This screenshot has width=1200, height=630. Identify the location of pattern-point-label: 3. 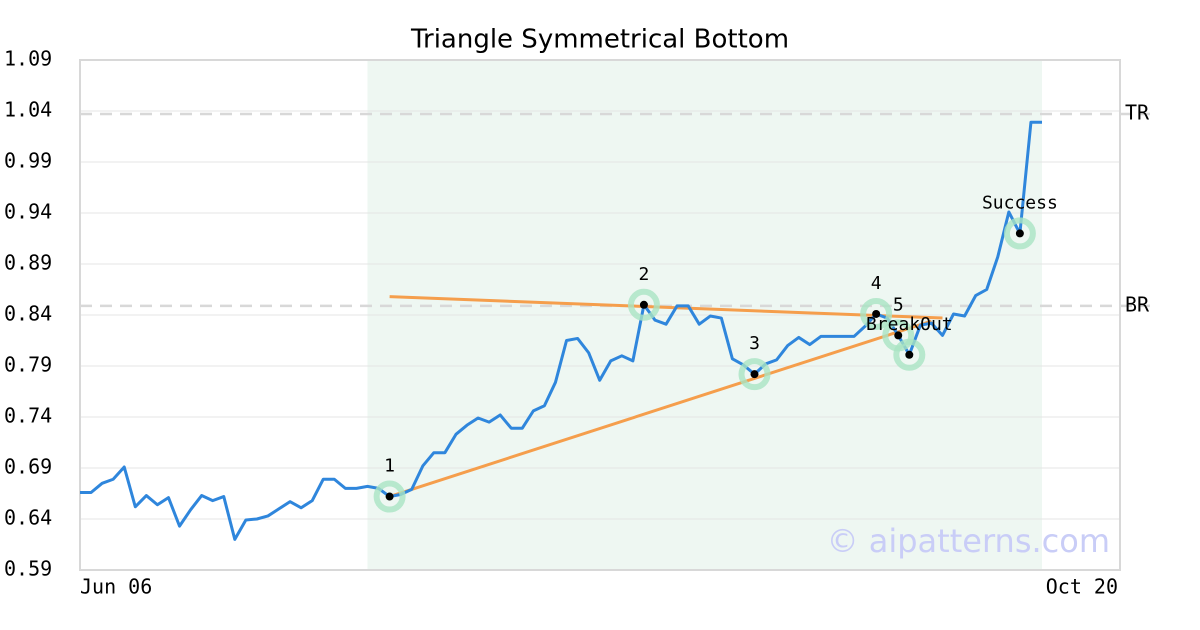
(754, 343).